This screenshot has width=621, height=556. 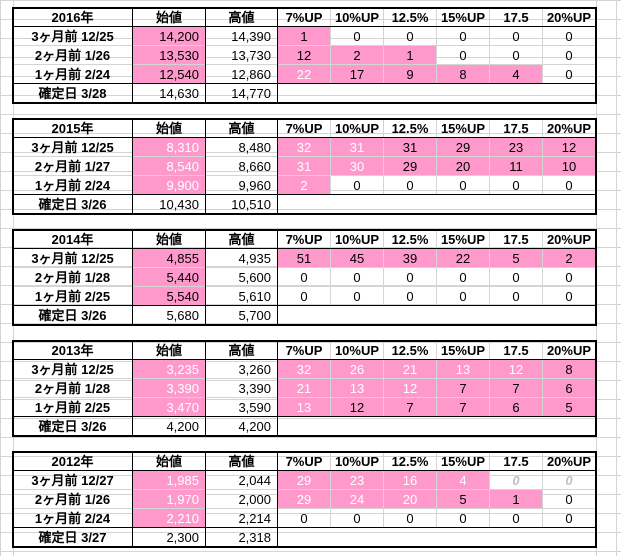 What do you see at coordinates (242, 537) in the screenshot?
I see `confirm-high-cell: 2,318` at bounding box center [242, 537].